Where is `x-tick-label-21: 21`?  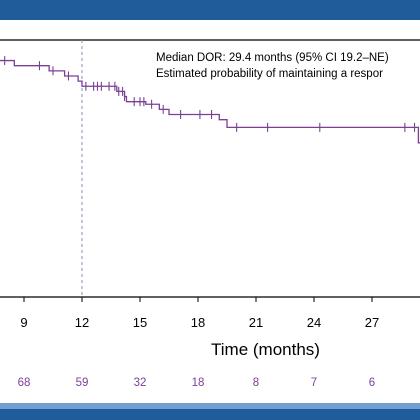 x-tick-label-21: 21 is located at coordinates (256, 322).